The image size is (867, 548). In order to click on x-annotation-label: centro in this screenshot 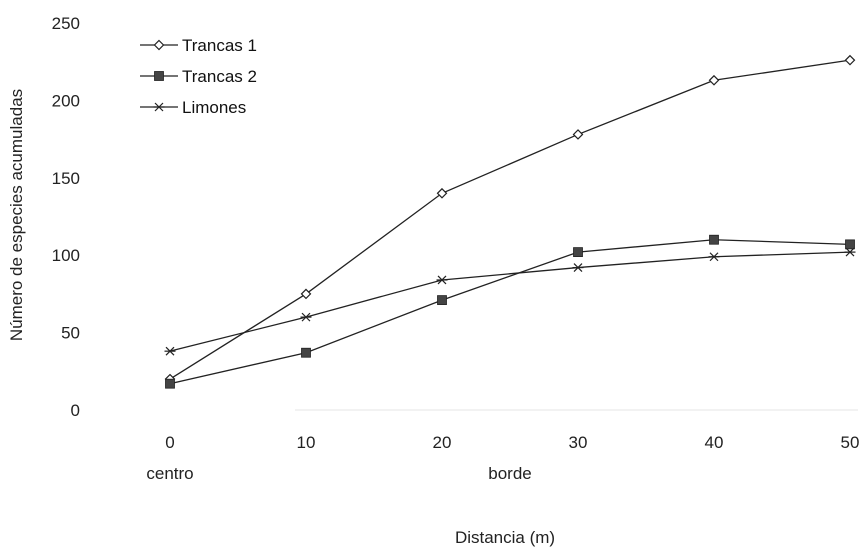, I will do `click(169, 473)`.